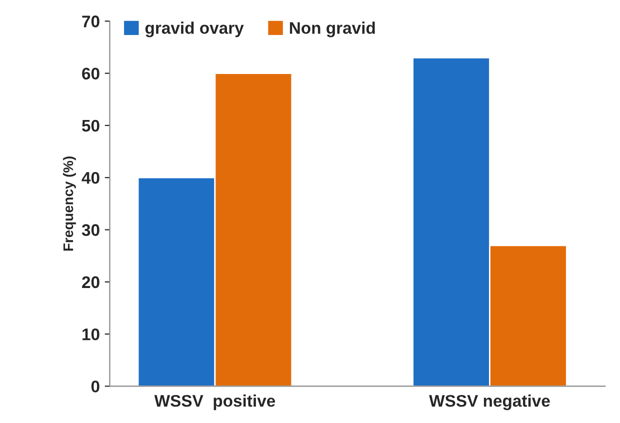 This screenshot has height=423, width=620. Describe the element at coordinates (95, 386) in the screenshot. I see `y-tick-label: 0` at that location.